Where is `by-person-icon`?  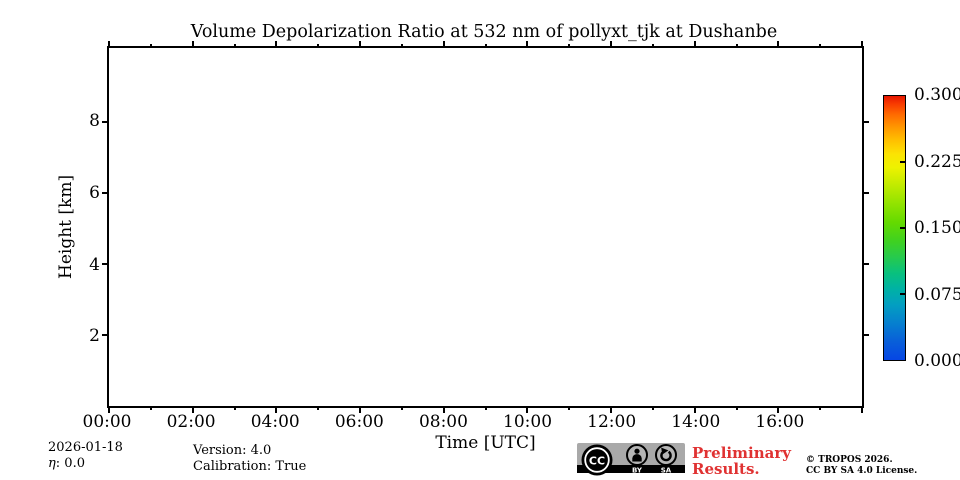 by-person-icon is located at coordinates (637, 455).